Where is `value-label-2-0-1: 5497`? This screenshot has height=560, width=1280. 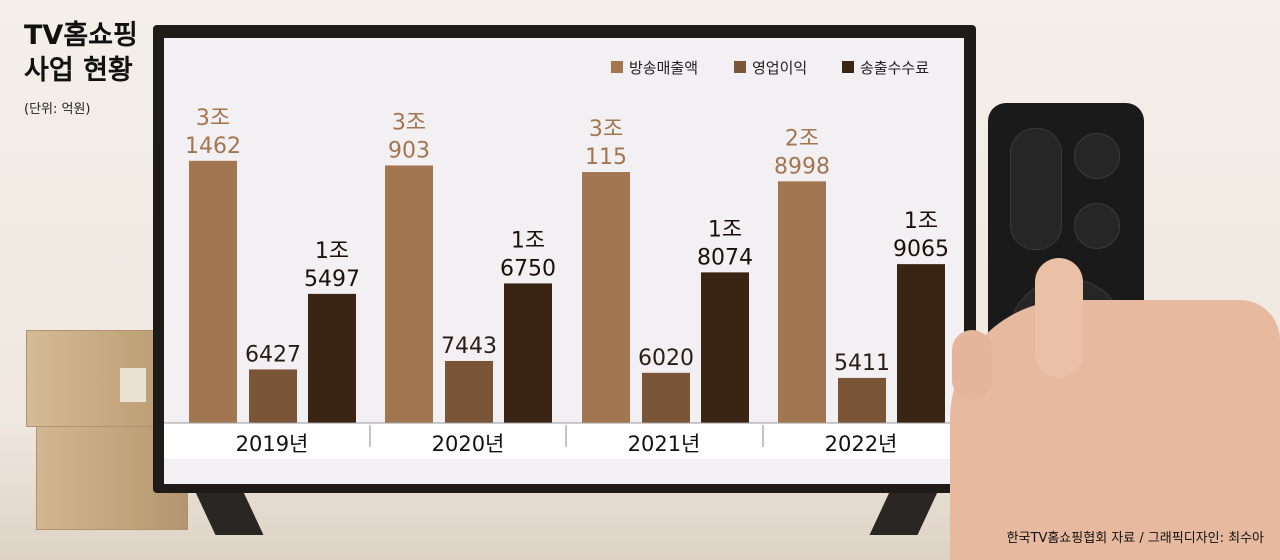 value-label-2-0-1: 5497 is located at coordinates (332, 279).